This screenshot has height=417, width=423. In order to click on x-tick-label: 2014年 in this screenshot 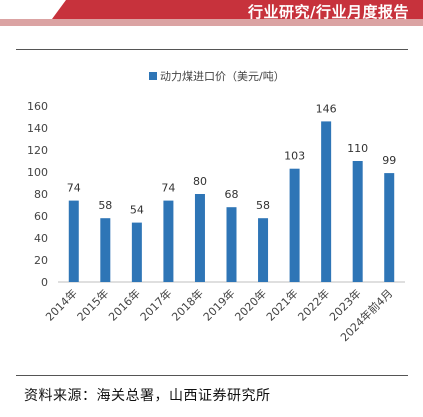, I will do `click(60, 304)`.